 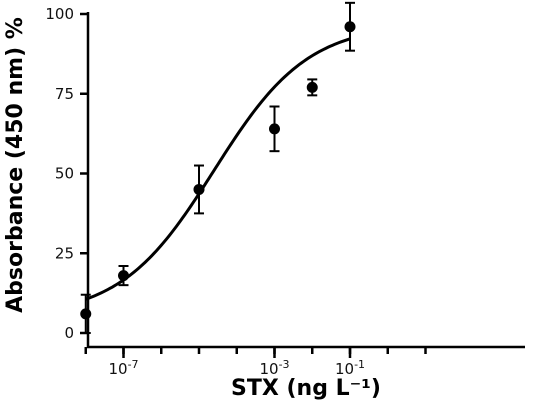 I want to click on x-axis-title: STX (ng L⁻¹), so click(x=306, y=388).